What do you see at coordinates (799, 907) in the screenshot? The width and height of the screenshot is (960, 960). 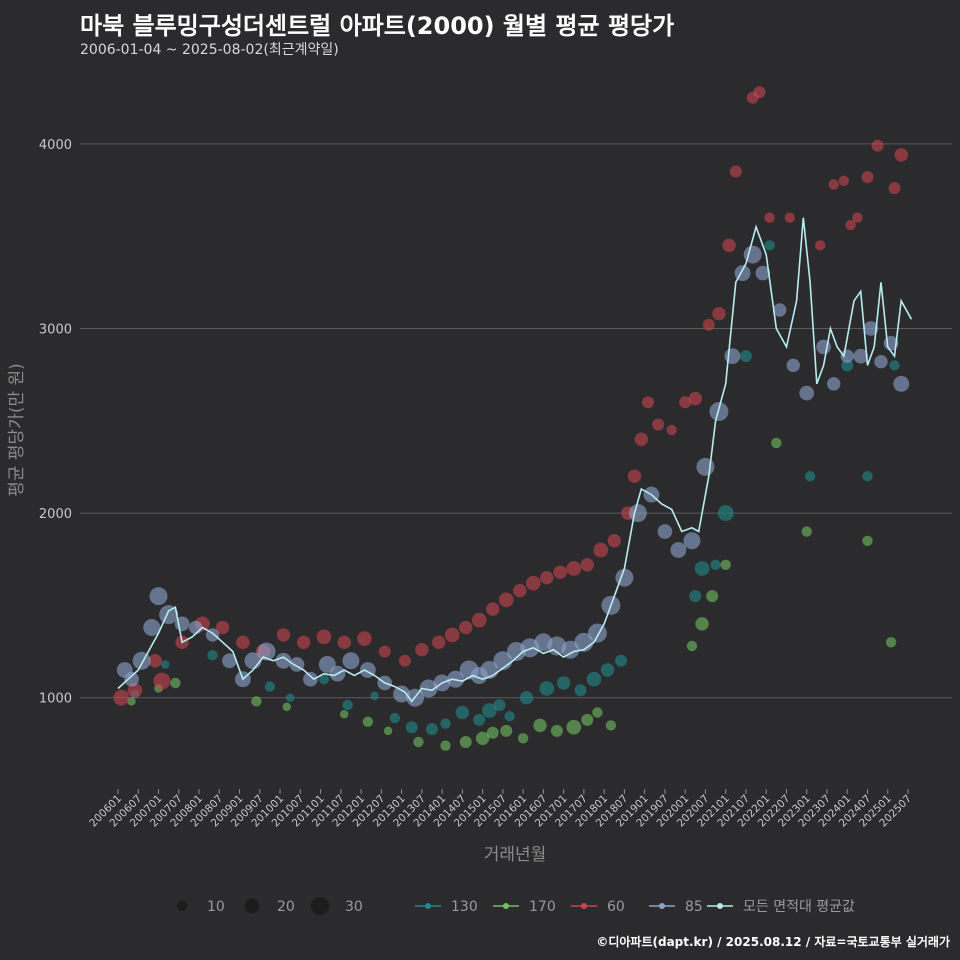 I see `legend-label-4: 모든 면적대 평균값` at bounding box center [799, 907].